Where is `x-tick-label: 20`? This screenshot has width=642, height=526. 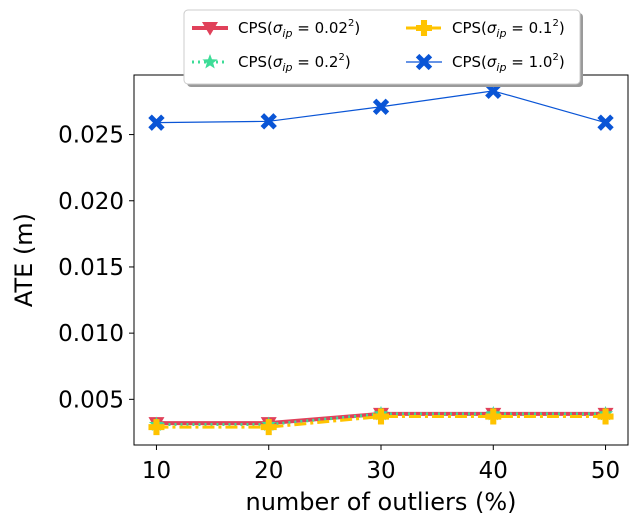 x-tick-label: 20 is located at coordinates (268, 471).